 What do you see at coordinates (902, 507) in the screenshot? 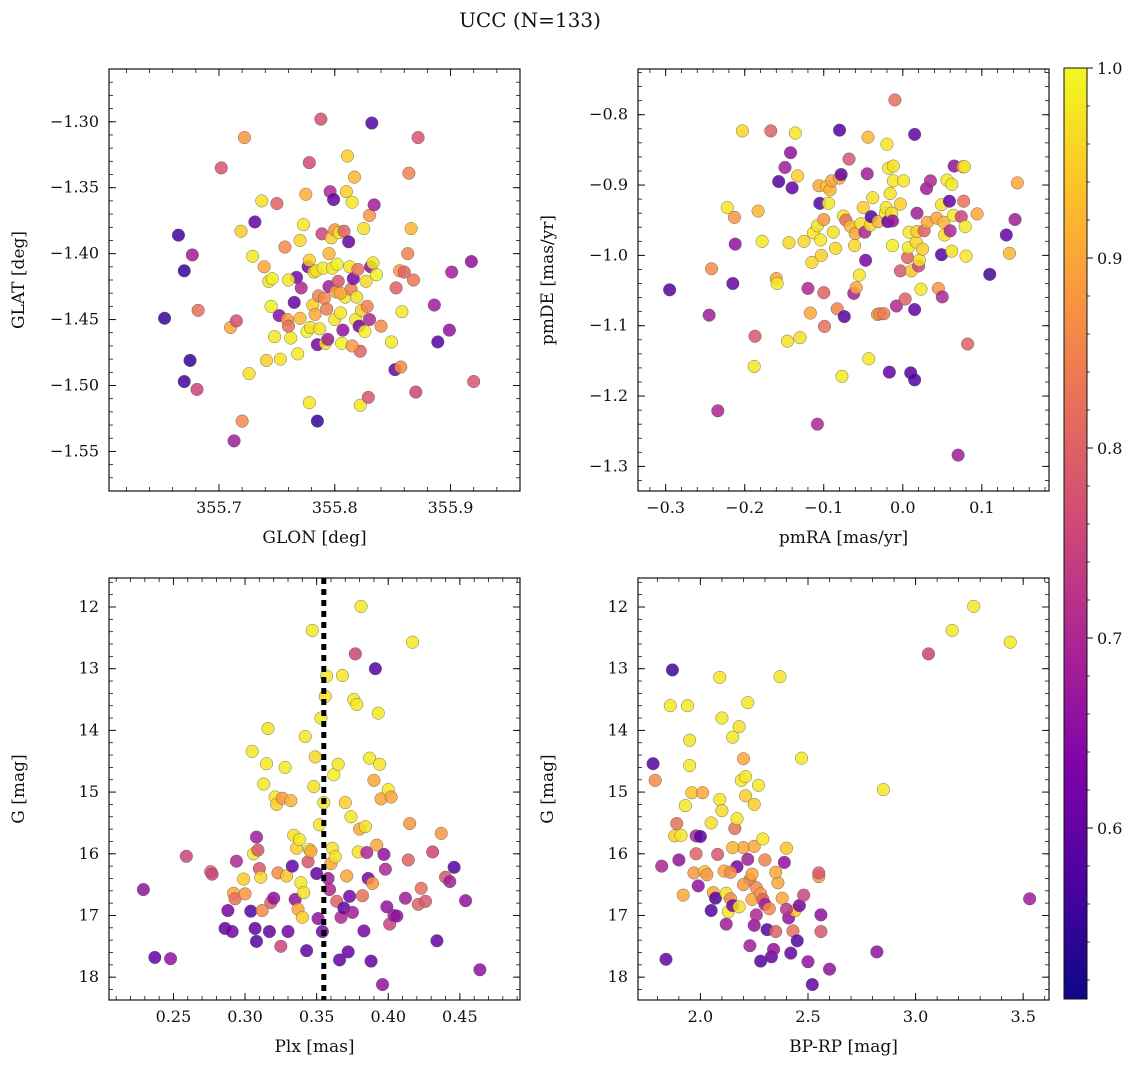
I see `x-tick-label: 0.0` at bounding box center [902, 507].